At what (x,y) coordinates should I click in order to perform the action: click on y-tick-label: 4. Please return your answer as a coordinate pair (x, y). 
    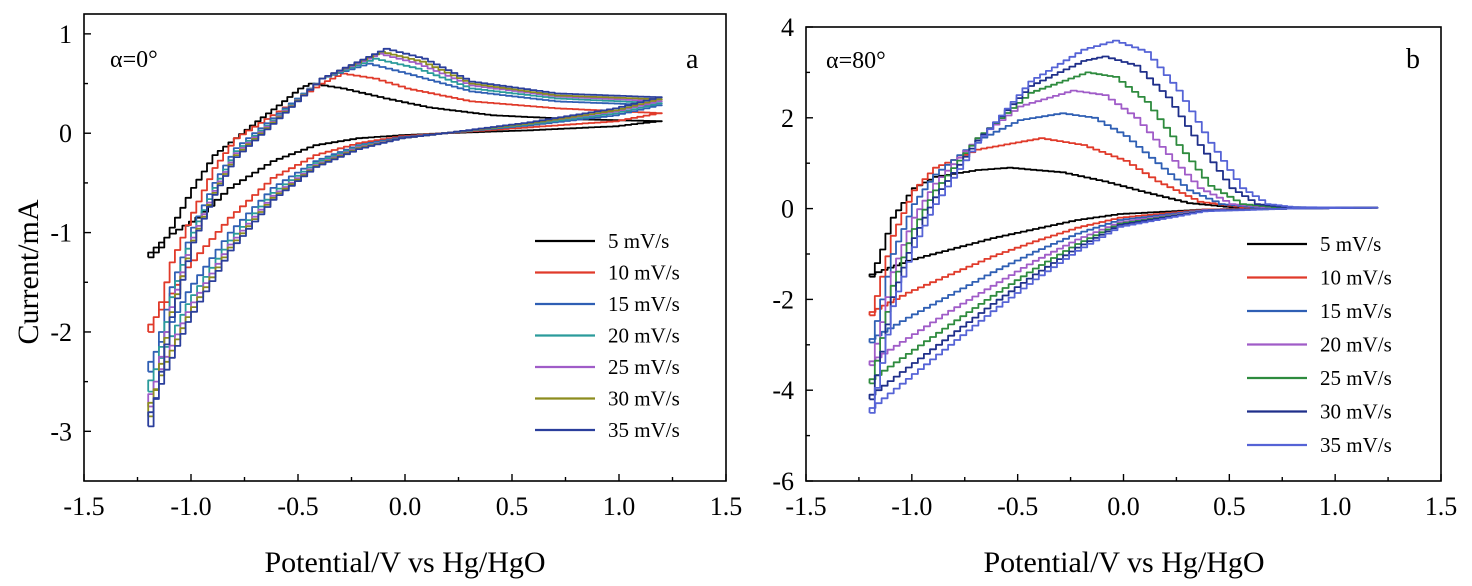
    Looking at the image, I should click on (787, 27).